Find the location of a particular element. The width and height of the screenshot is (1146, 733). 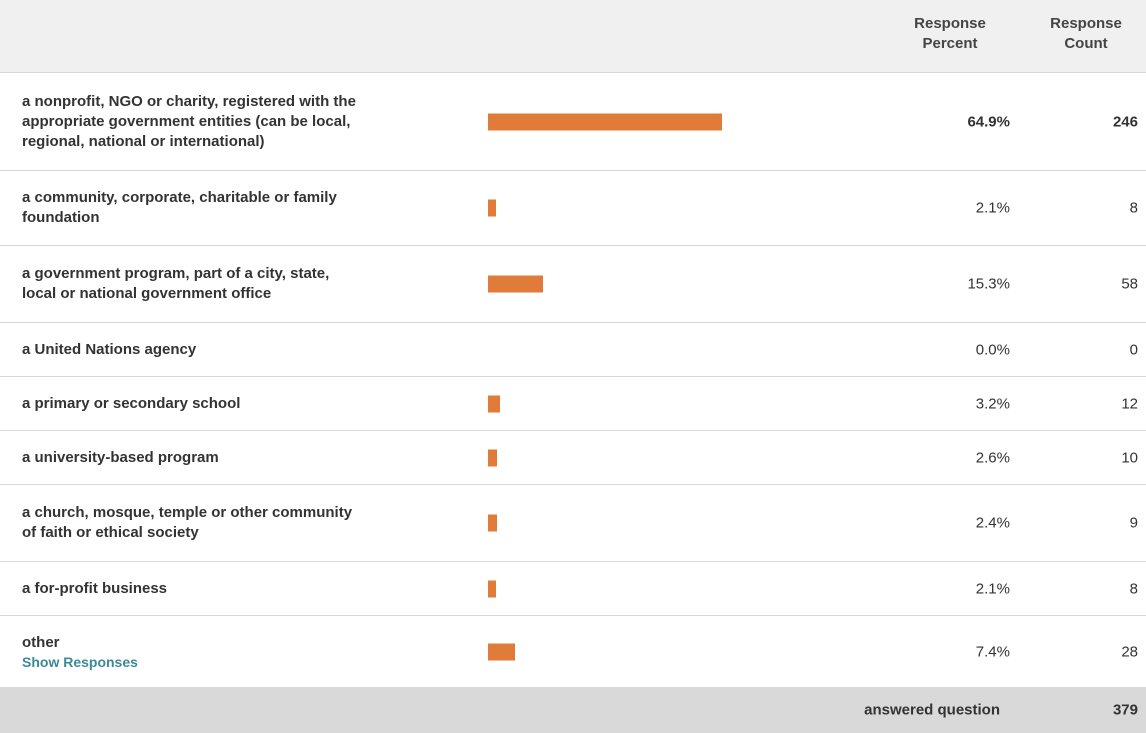

answer-option-label-line: a primary or secondary school is located at coordinates (131, 403).